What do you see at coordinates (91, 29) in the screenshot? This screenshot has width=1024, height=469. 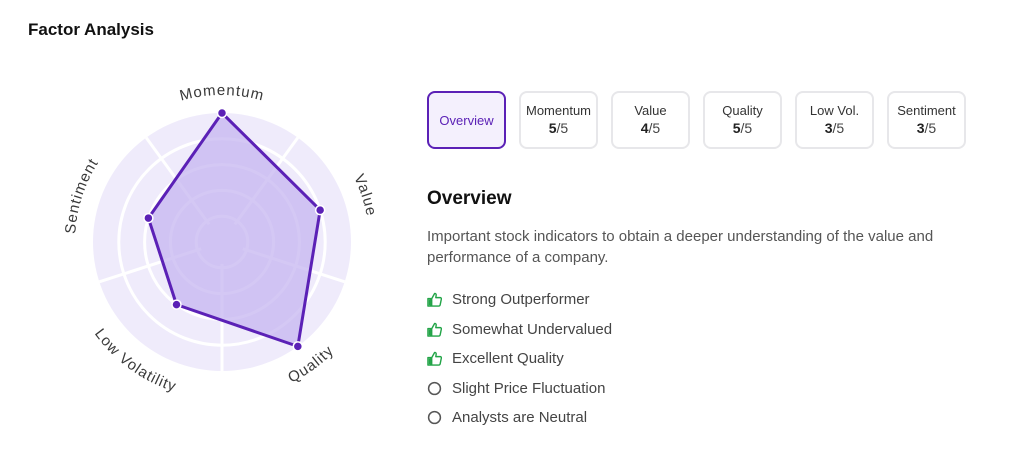 I see `page-title: Factor Analysis` at bounding box center [91, 29].